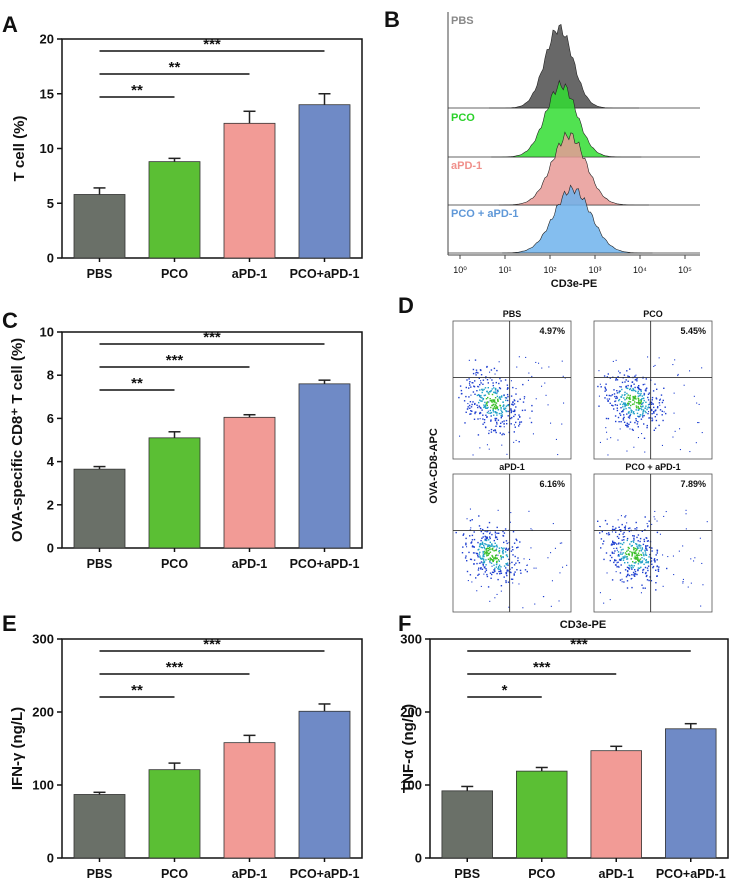  Describe the element at coordinates (43, 785) in the screenshot. I see `y-tick-label: 100` at that location.